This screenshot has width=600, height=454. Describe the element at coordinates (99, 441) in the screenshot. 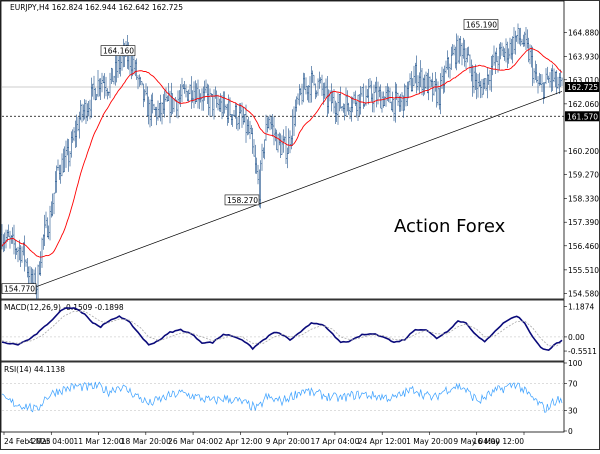

I see `time-tick-label: 11 Mar 12:00` at that location.